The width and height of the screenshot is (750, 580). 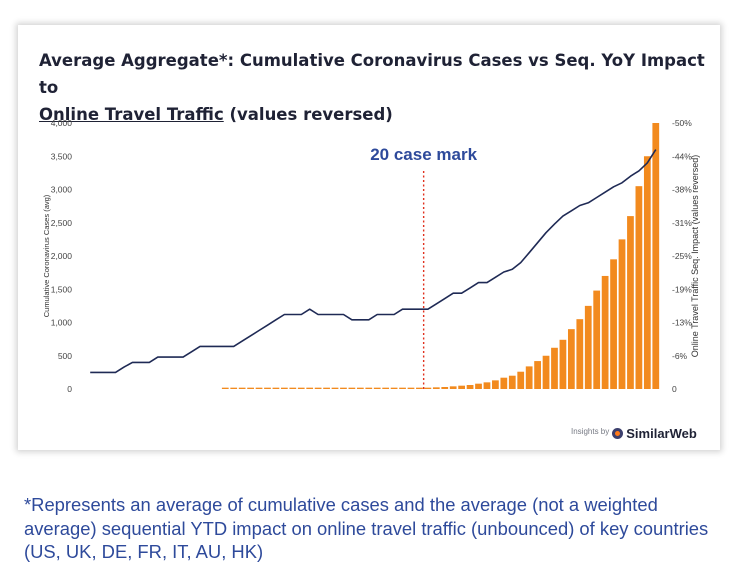 I want to click on similarweb-brand: Insights by SimilarWeb, so click(x=634, y=433).